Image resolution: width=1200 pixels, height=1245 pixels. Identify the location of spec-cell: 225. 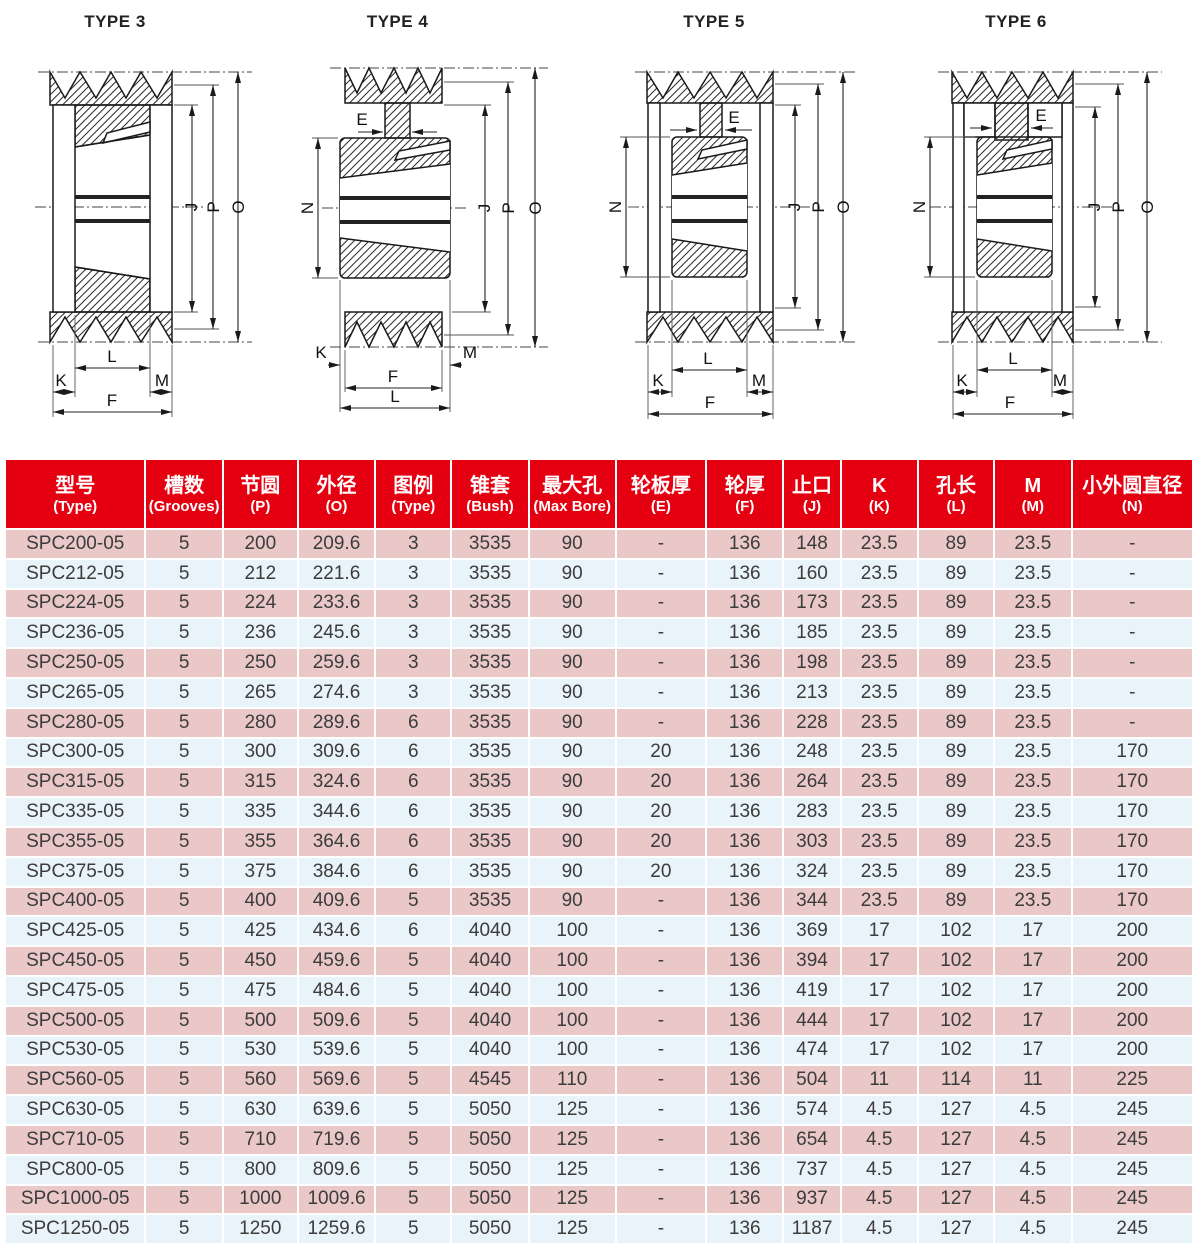
(1132, 1080).